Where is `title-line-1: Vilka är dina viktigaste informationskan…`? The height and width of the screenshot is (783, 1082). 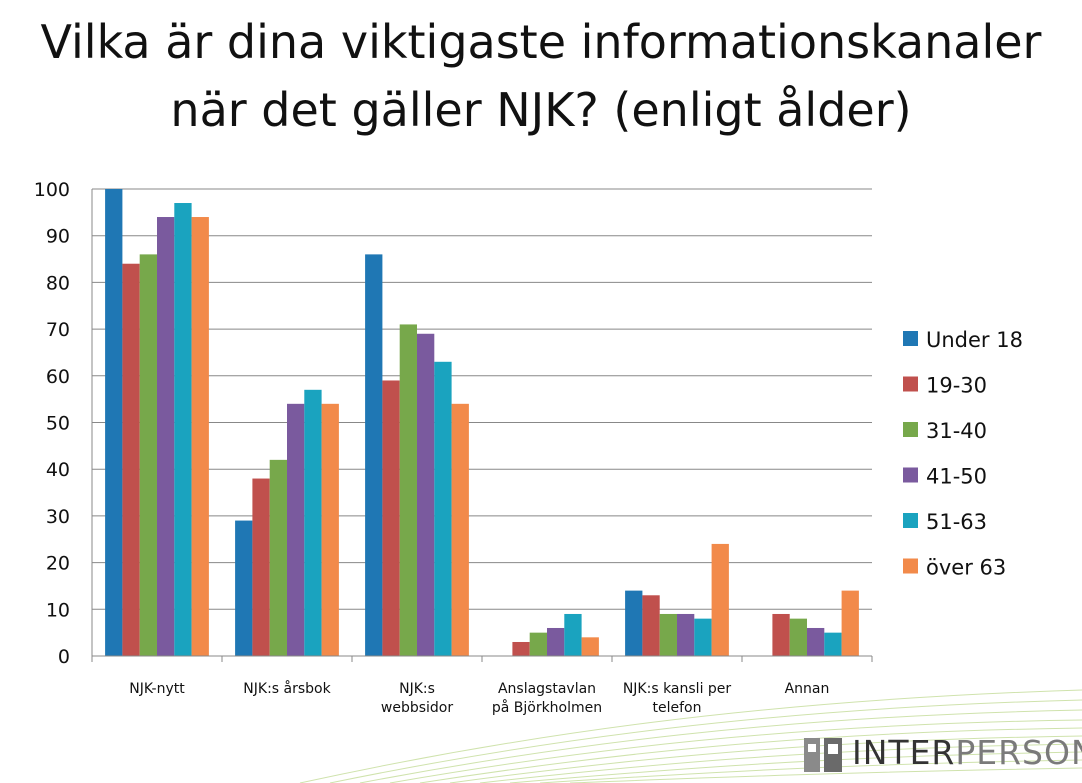
title-line-1: Vilka är dina viktigaste informationskan… is located at coordinates (541, 42).